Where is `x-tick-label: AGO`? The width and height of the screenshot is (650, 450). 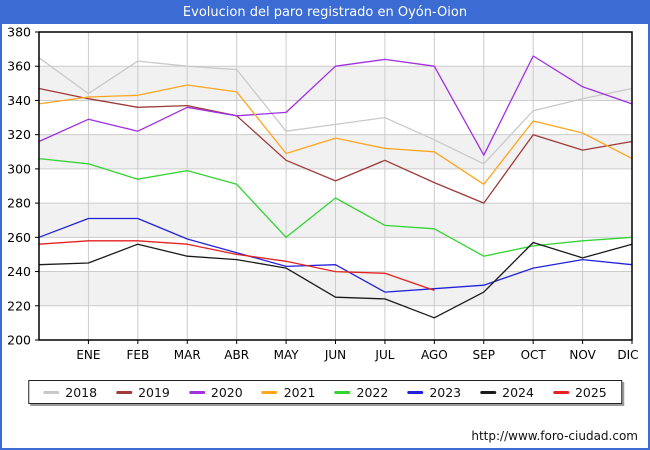
x-tick-label: AGO is located at coordinates (434, 355).